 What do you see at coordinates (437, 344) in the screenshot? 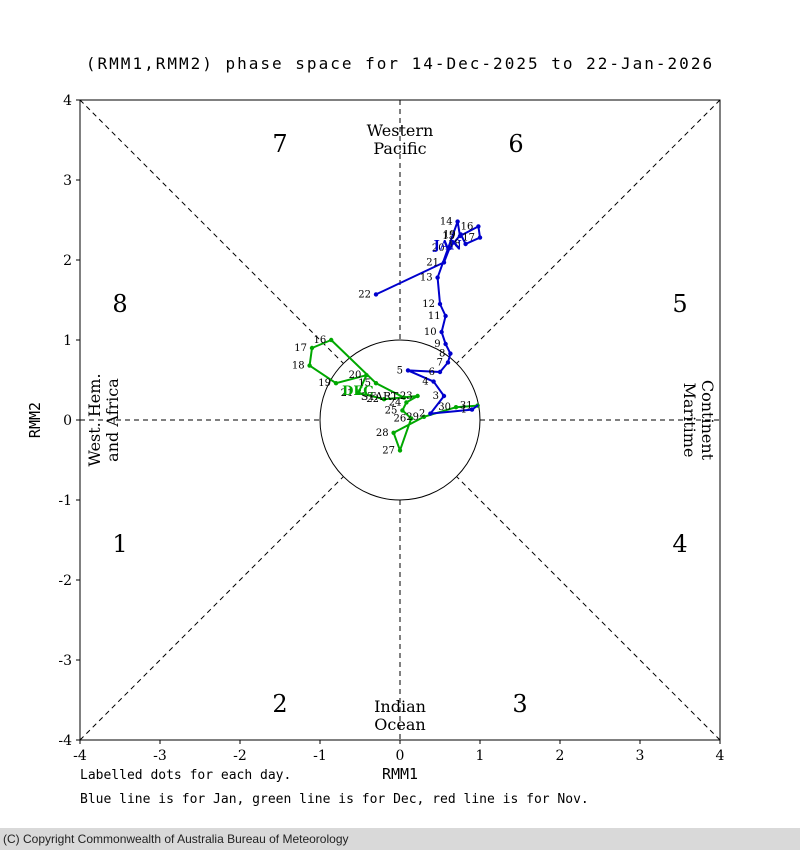
I see `day-label: 9` at bounding box center [437, 344].